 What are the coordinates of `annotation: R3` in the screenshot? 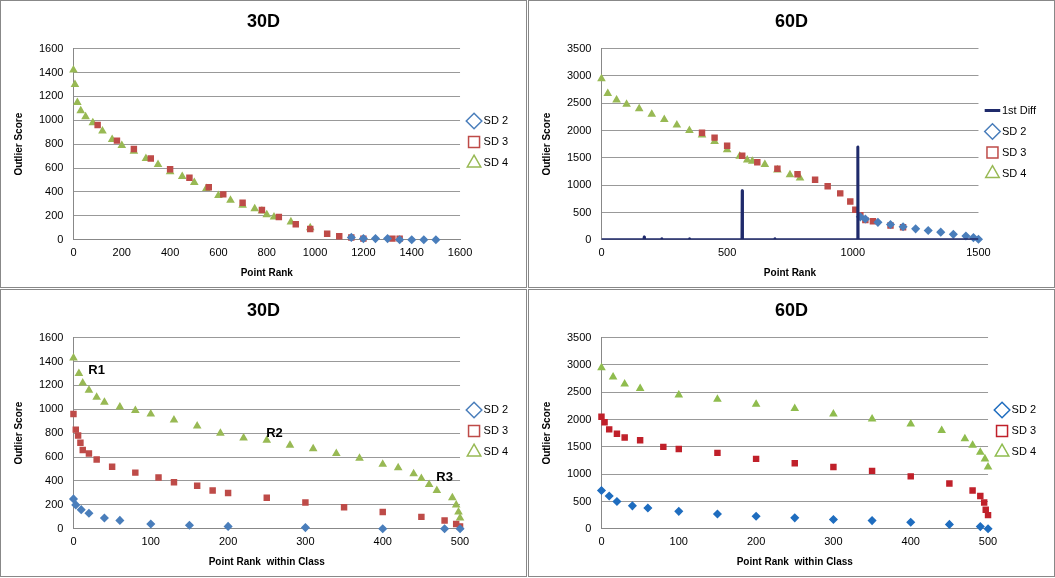 It's located at (444, 476).